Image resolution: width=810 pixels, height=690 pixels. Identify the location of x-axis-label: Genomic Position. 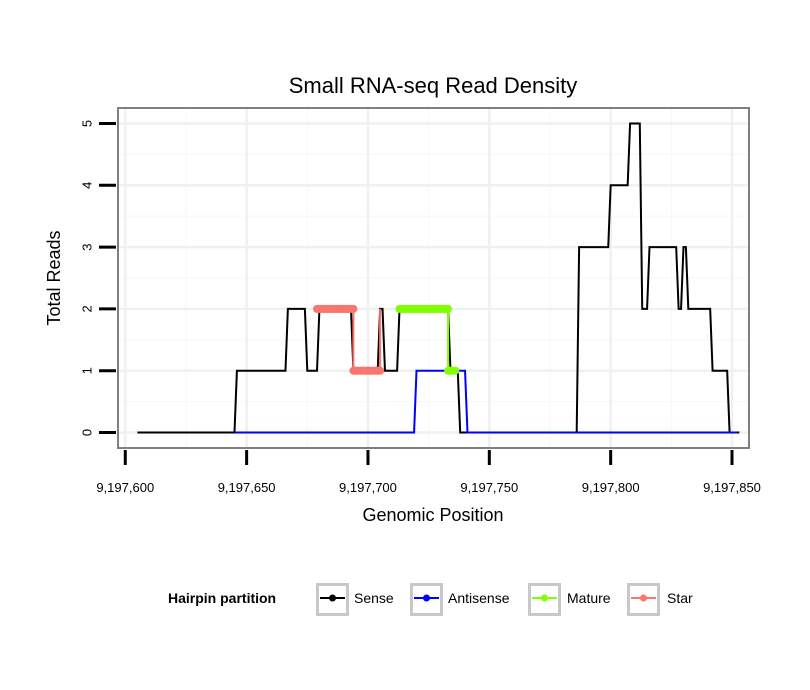
(432, 515).